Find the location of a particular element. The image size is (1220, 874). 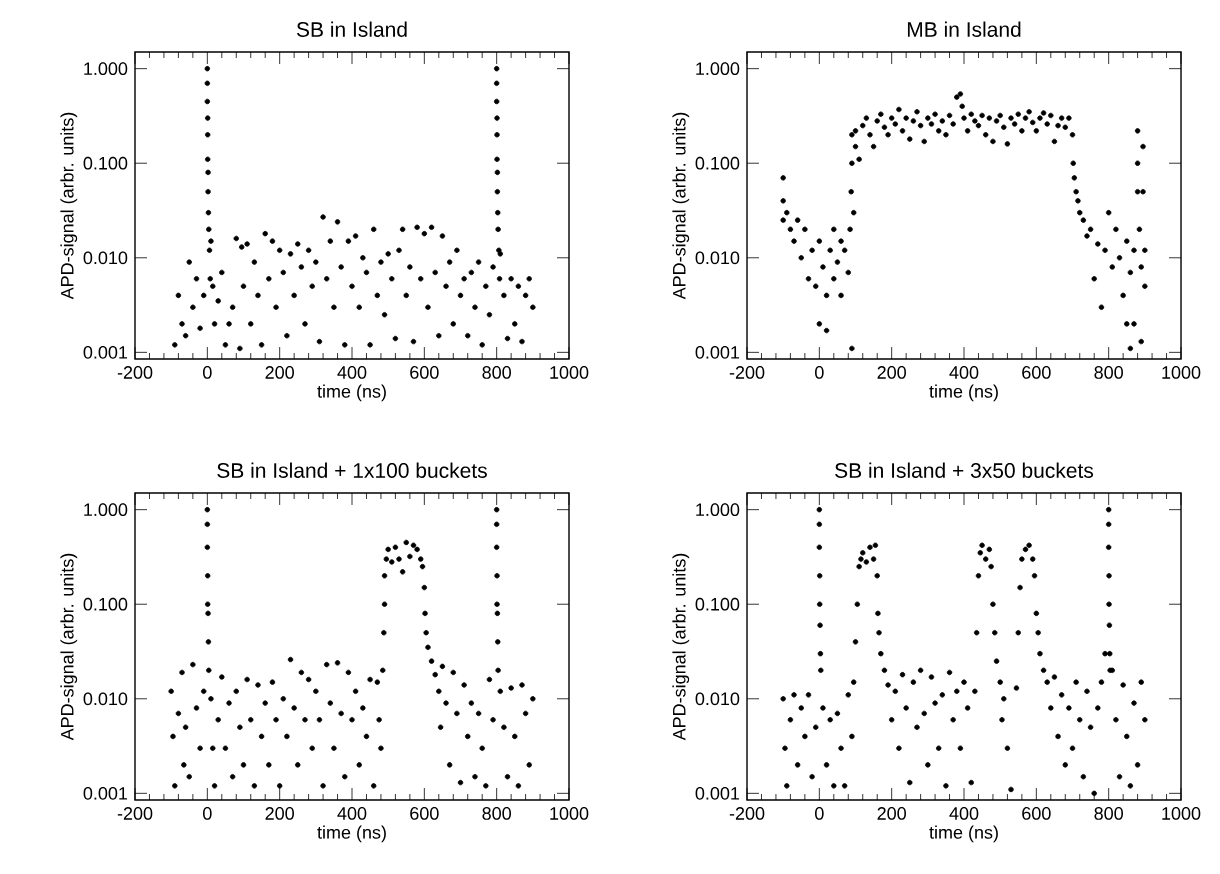

chart-title: SB in Island + 1x100 buckets is located at coordinates (352, 470).